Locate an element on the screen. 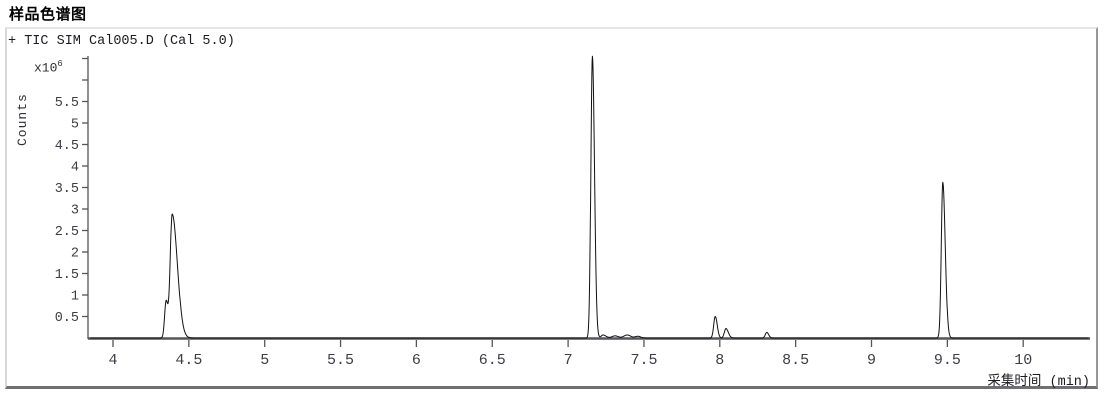 The image size is (1108, 406). y-tick-label: 1.5 is located at coordinates (67, 275).